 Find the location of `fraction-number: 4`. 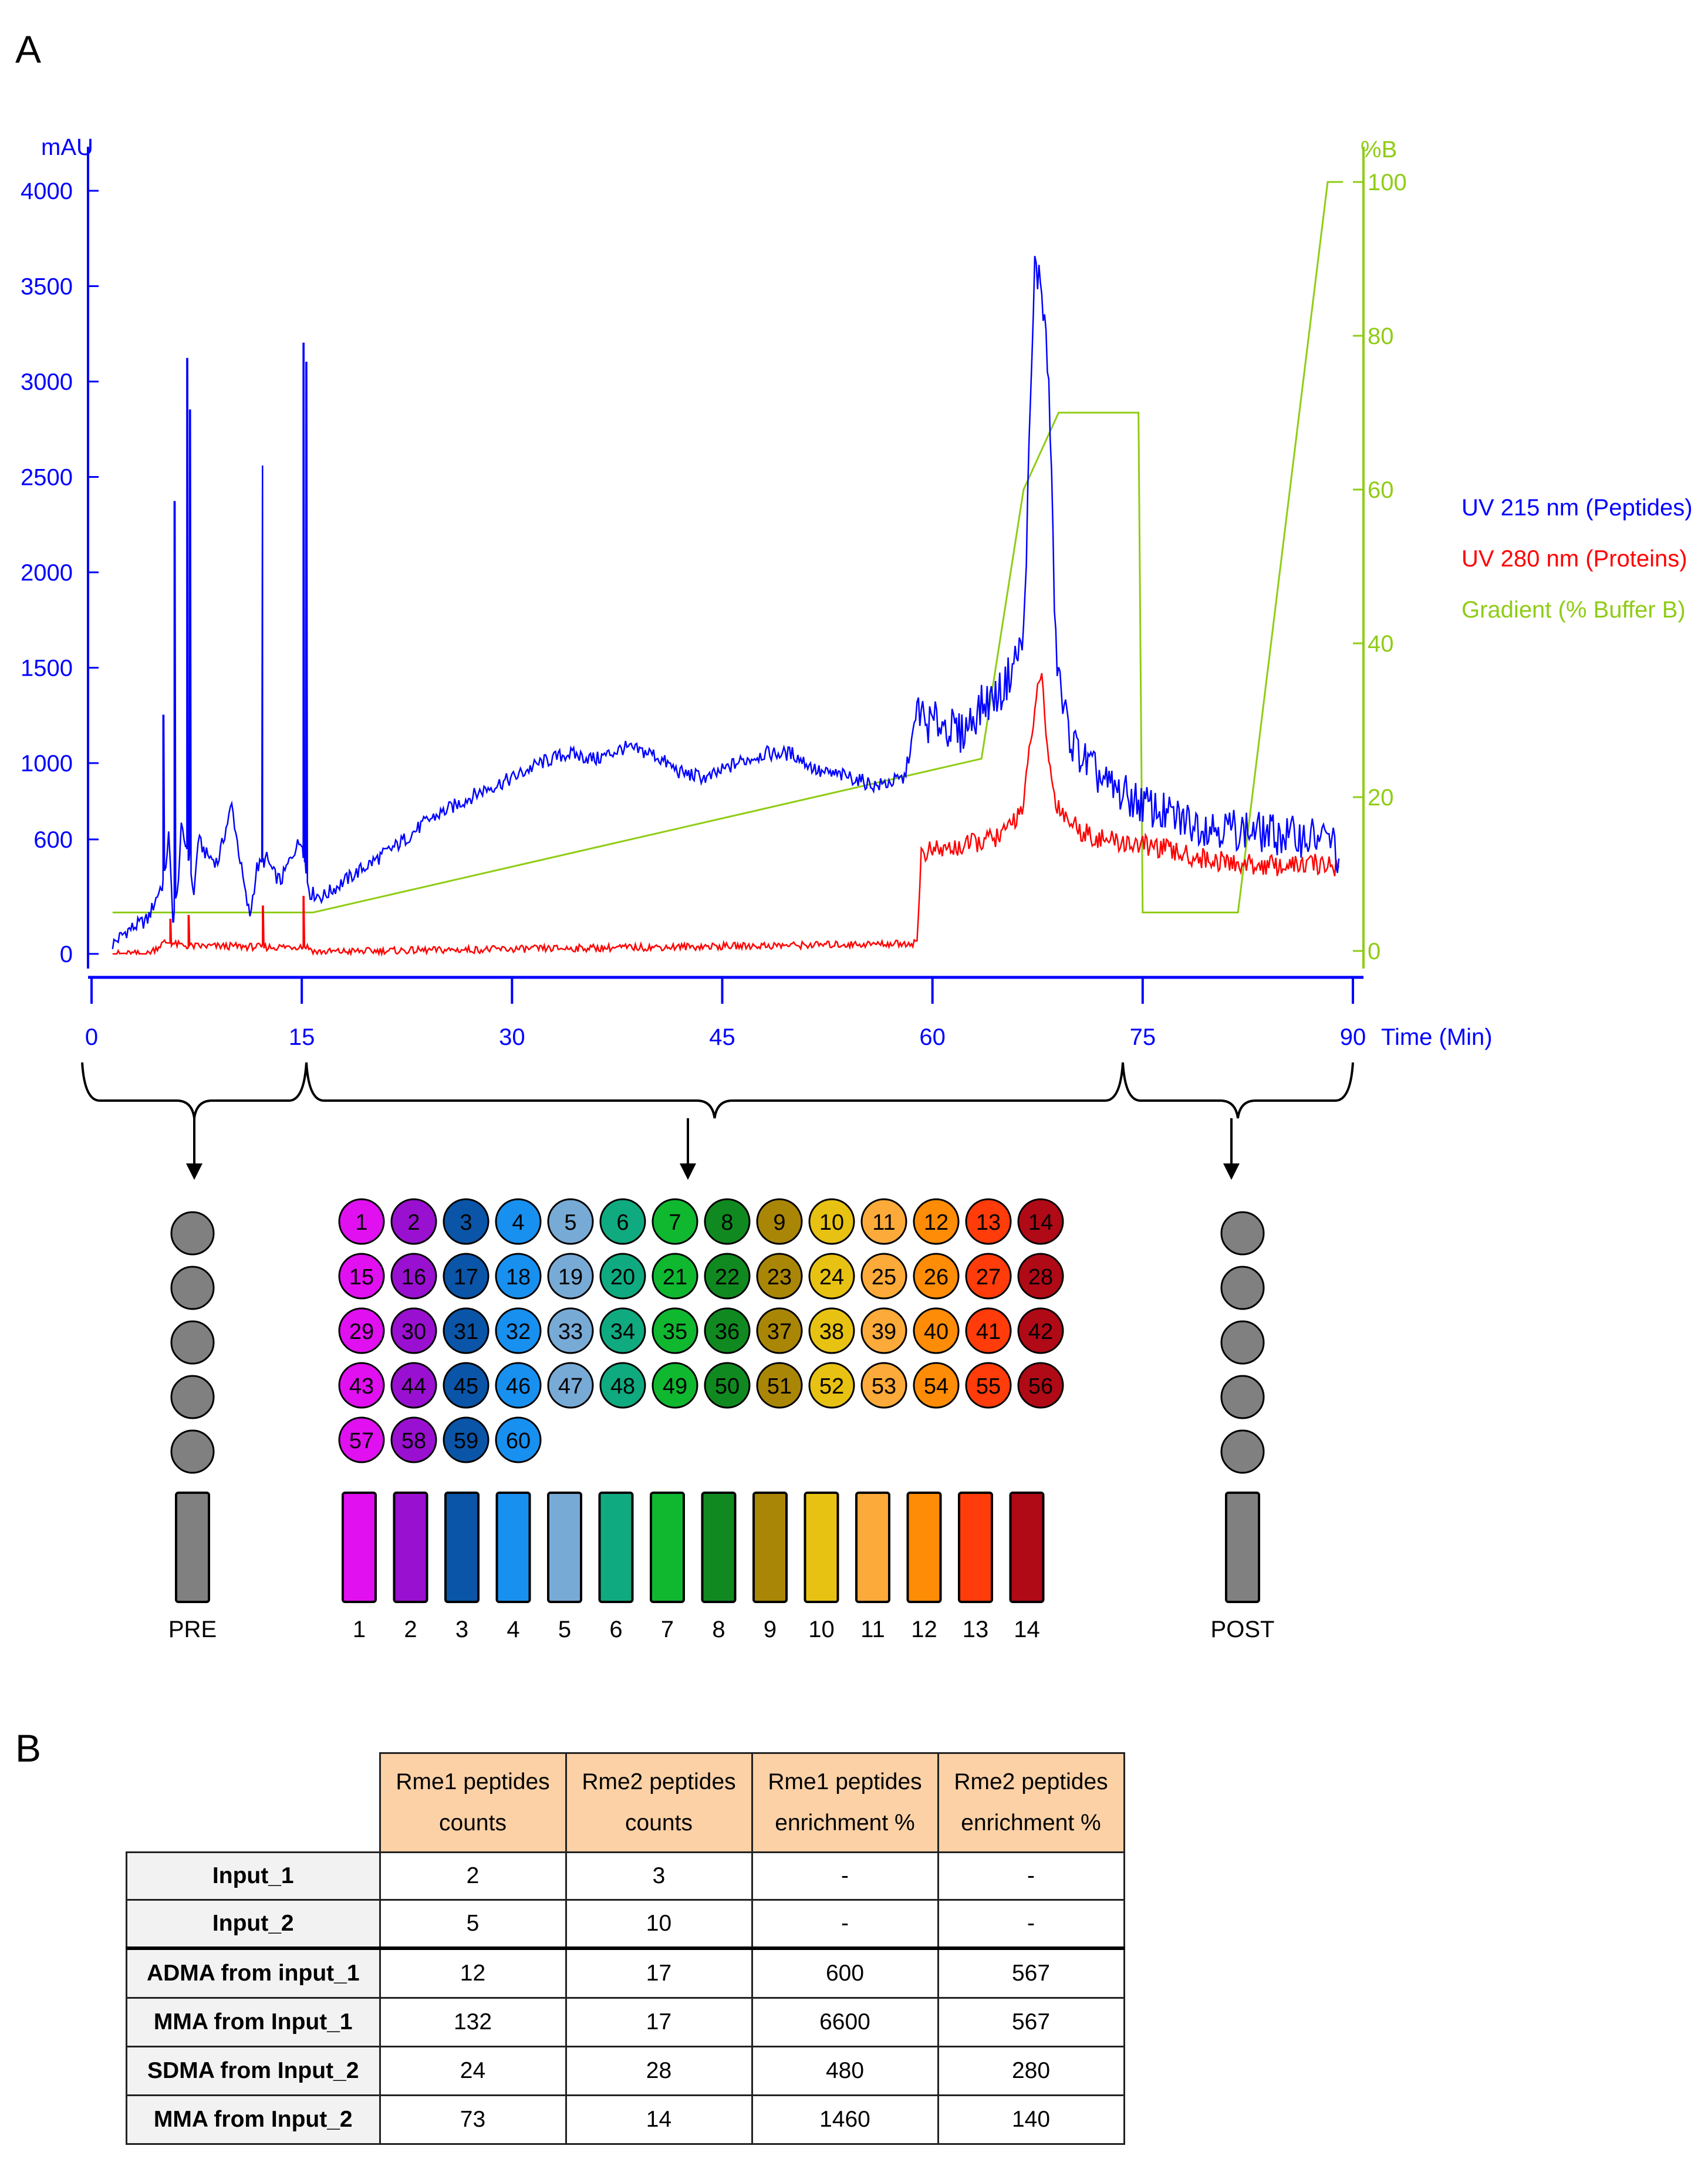

fraction-number: 4 is located at coordinates (518, 1222).